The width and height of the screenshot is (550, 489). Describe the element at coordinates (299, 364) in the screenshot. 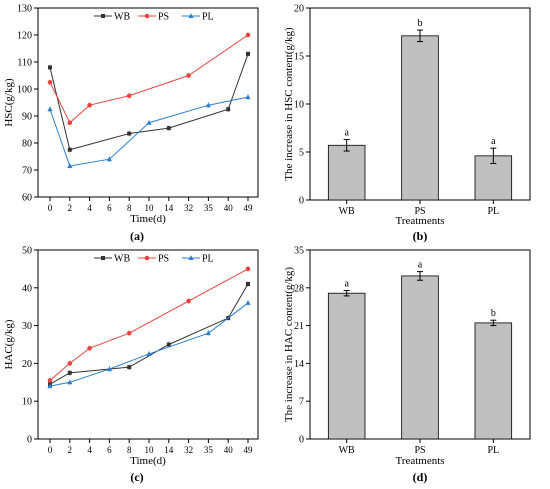

I see `y-tick-label: 14` at that location.